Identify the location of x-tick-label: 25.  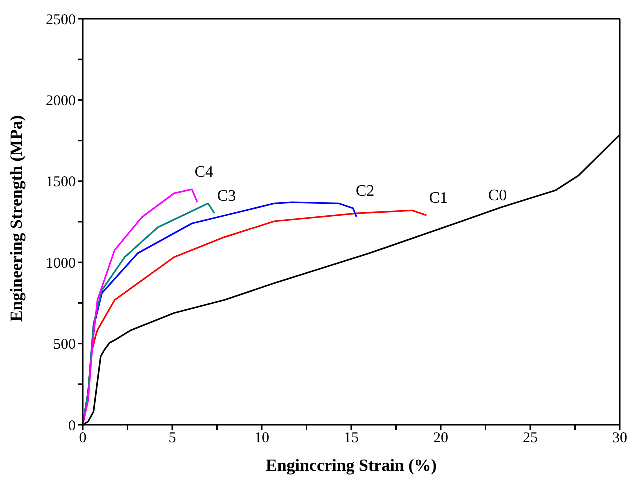
(530, 438).